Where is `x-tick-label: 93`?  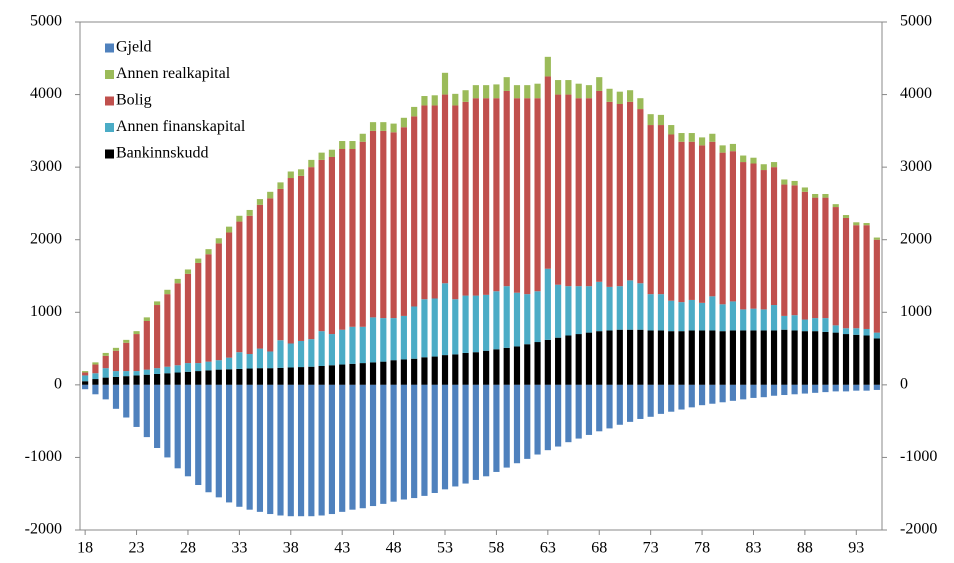
x-tick-label: 93 is located at coordinates (856, 548).